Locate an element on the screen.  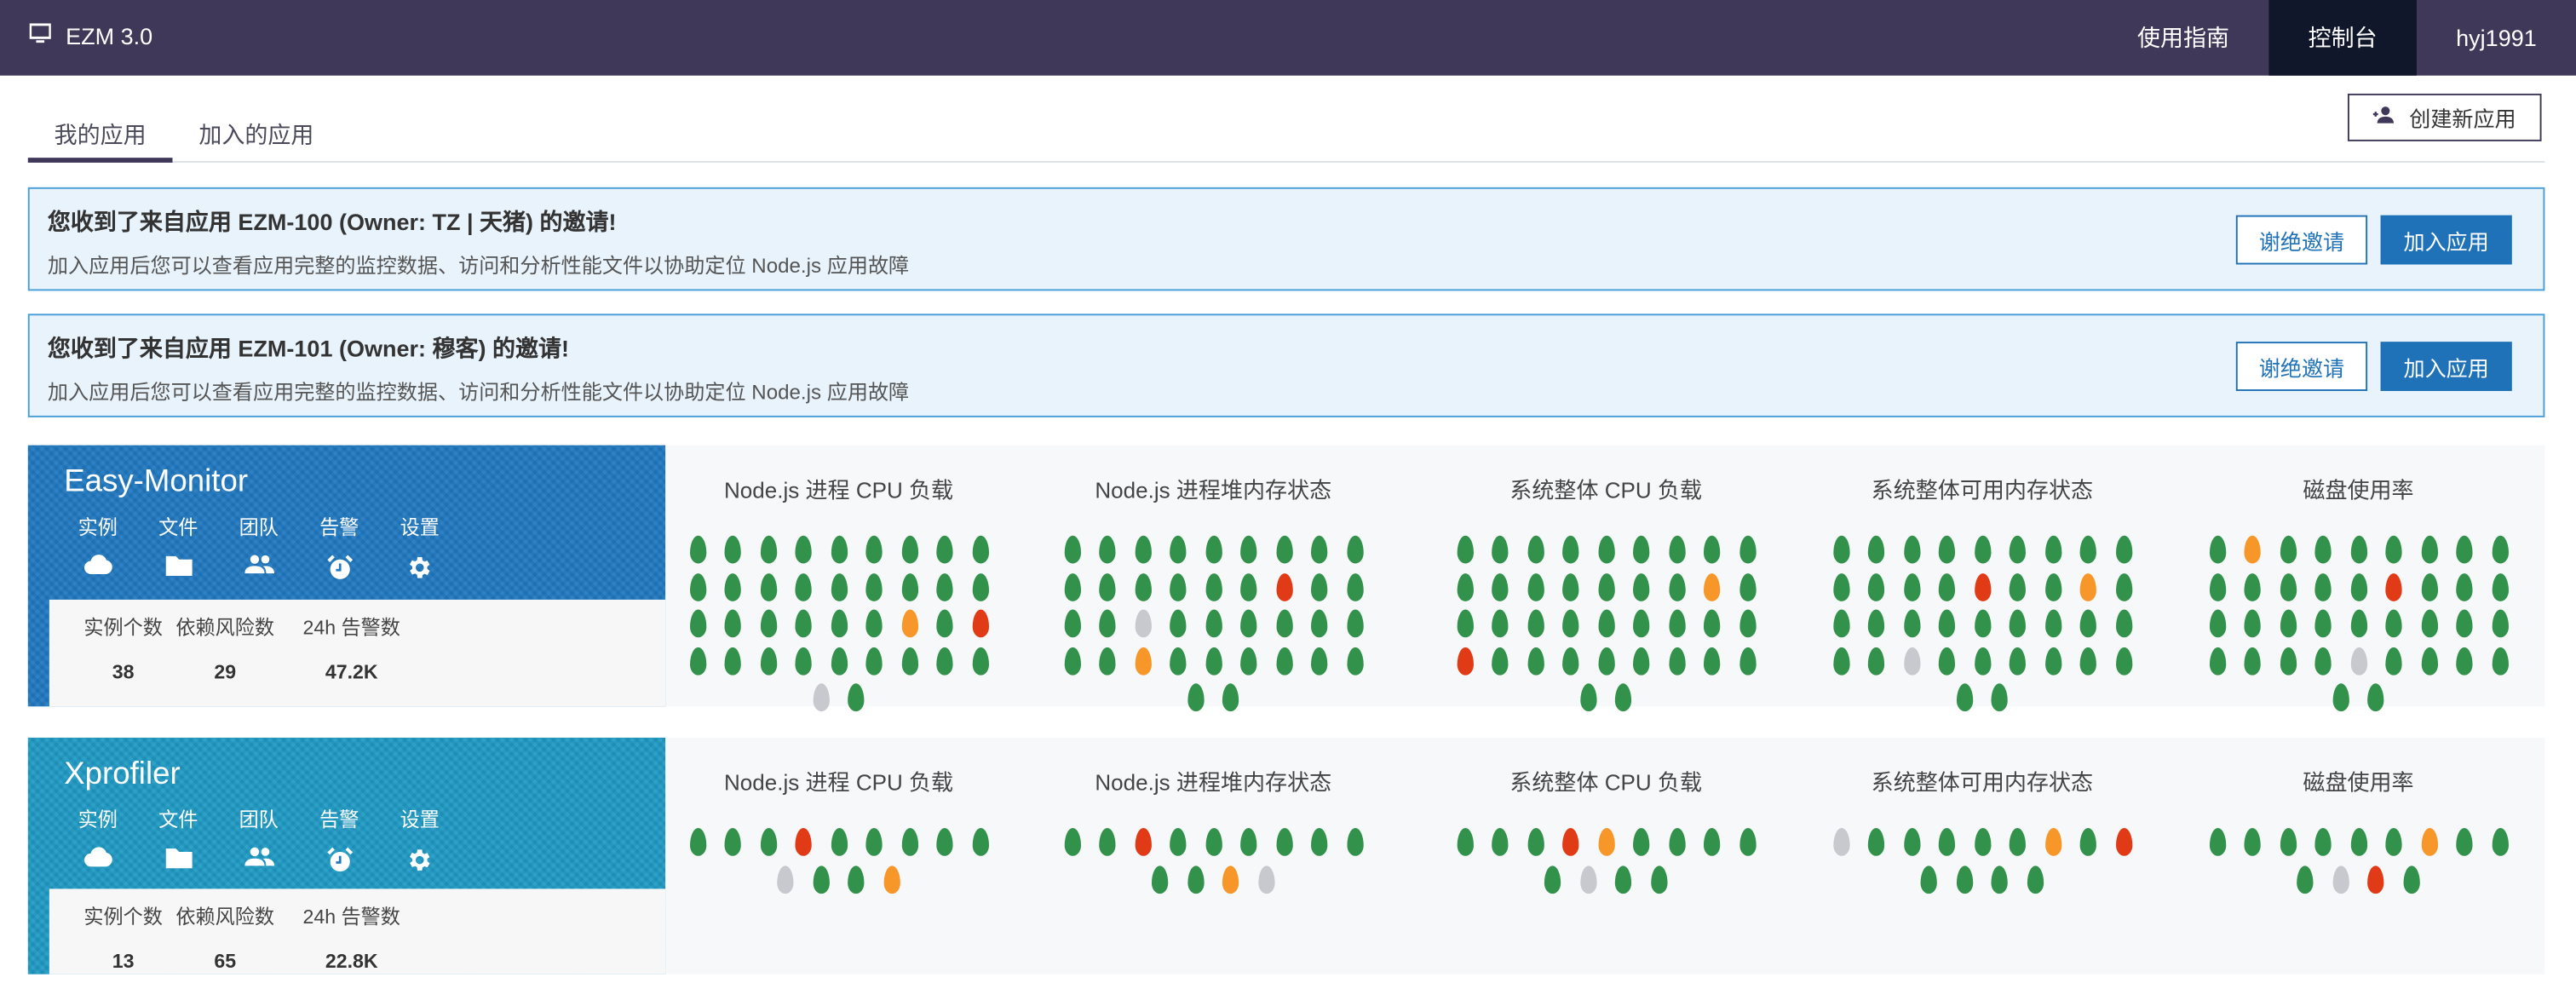
app-link-alarm: 告警 is located at coordinates (340, 550).